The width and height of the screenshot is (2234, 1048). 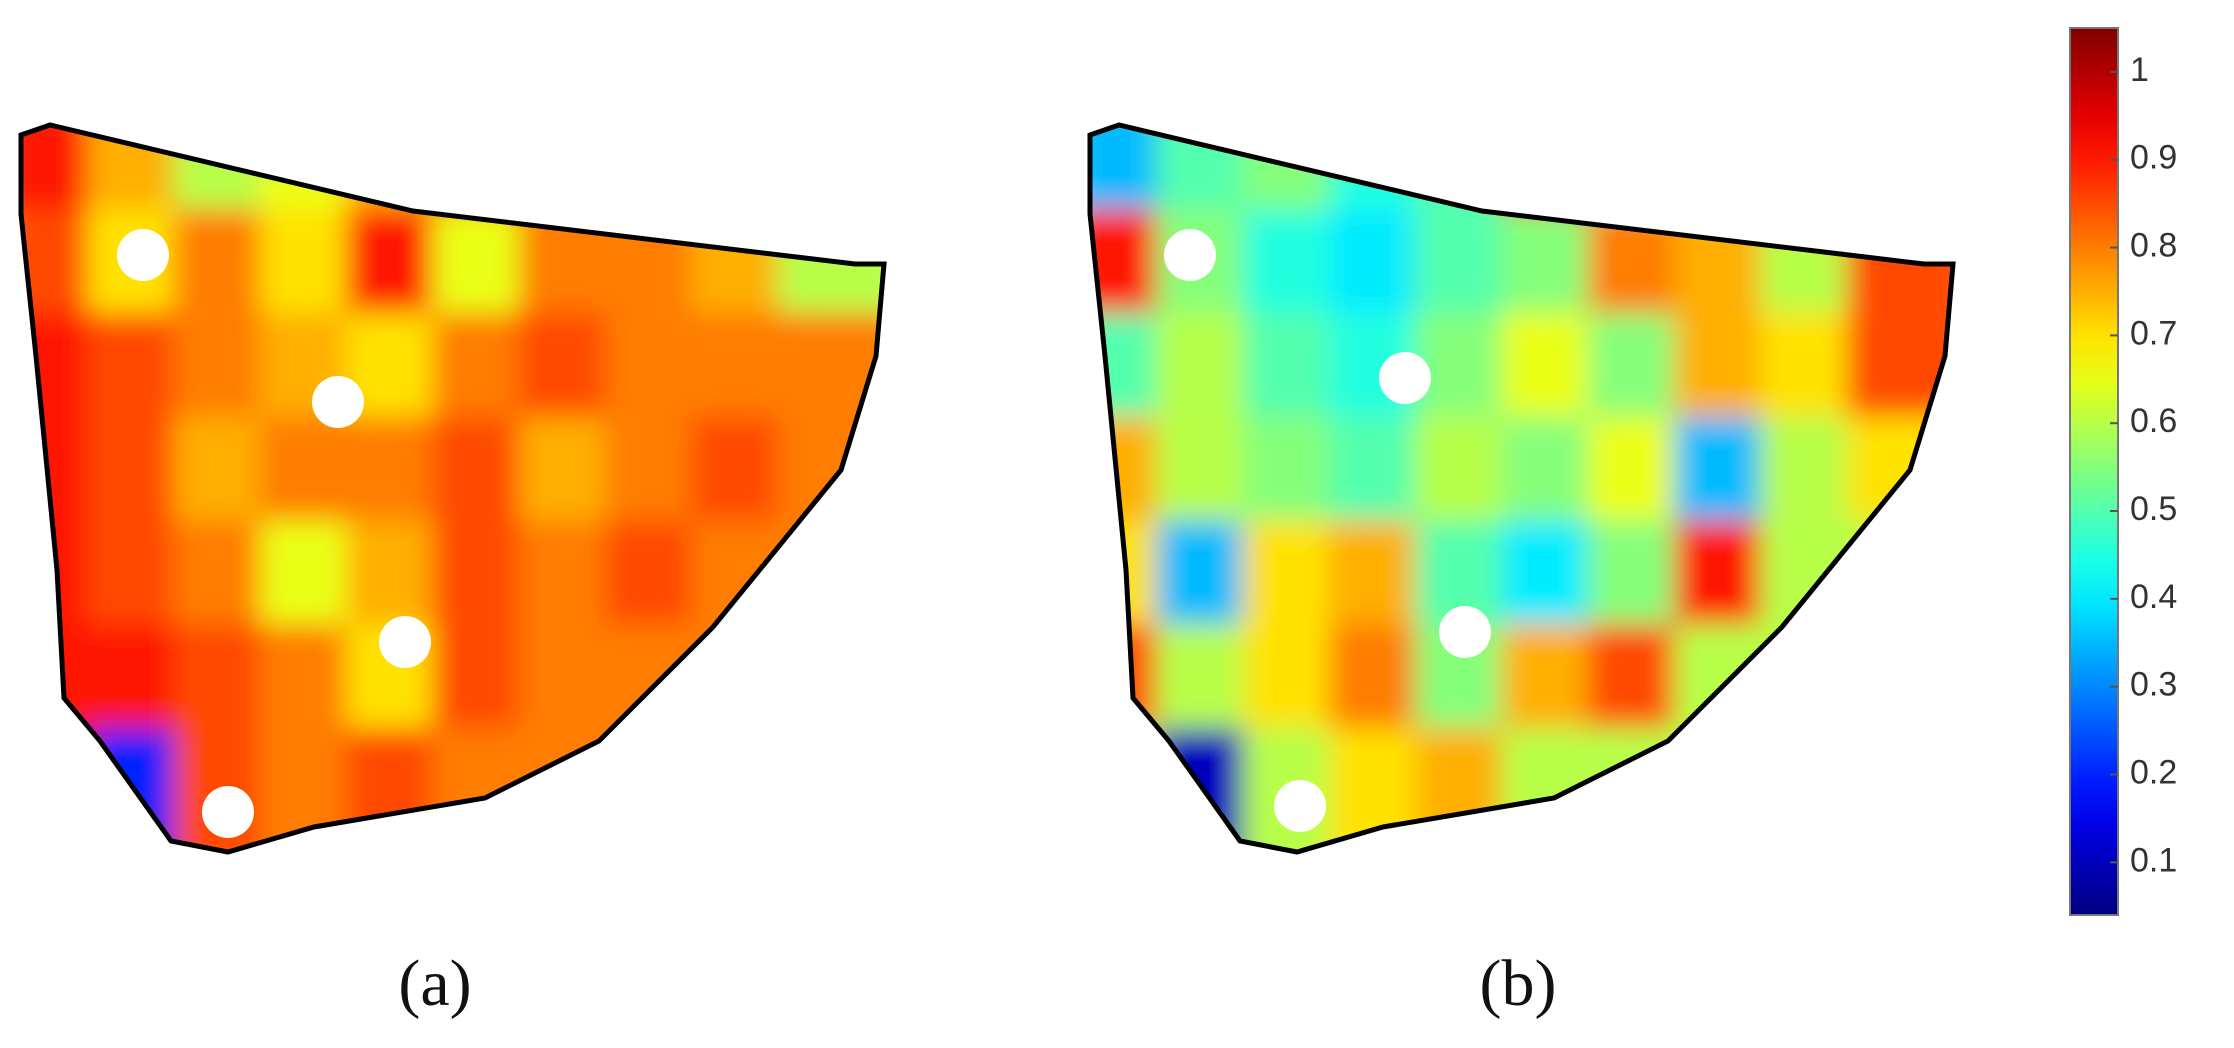 I want to click on panel-label: (a), so click(x=434, y=983).